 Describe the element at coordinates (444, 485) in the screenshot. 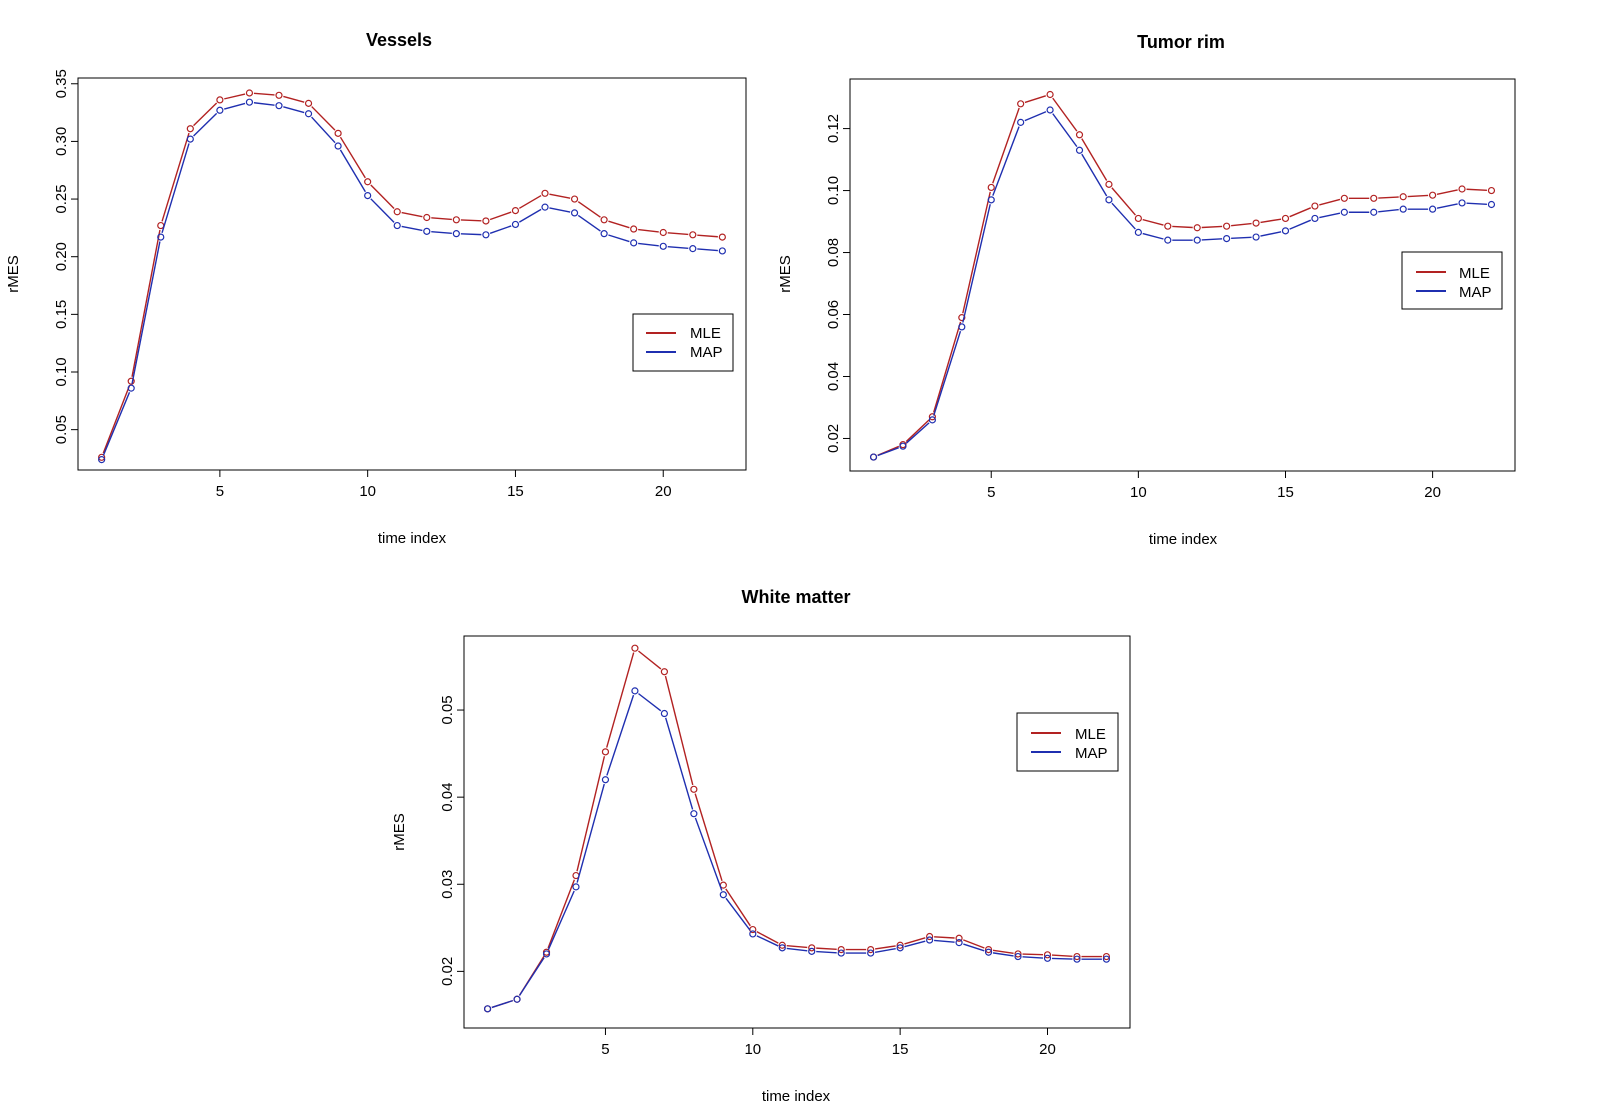

I see `x-axis: 5 10 15 20` at that location.